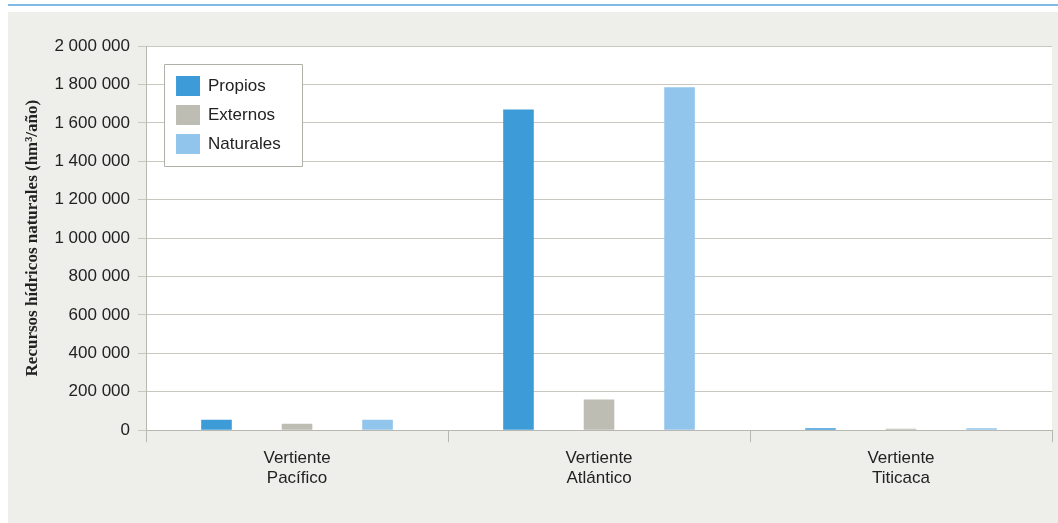 This screenshot has height=523, width=1058. What do you see at coordinates (599, 468) in the screenshot?
I see `x-tick-label: Vertiente Atlántico` at bounding box center [599, 468].